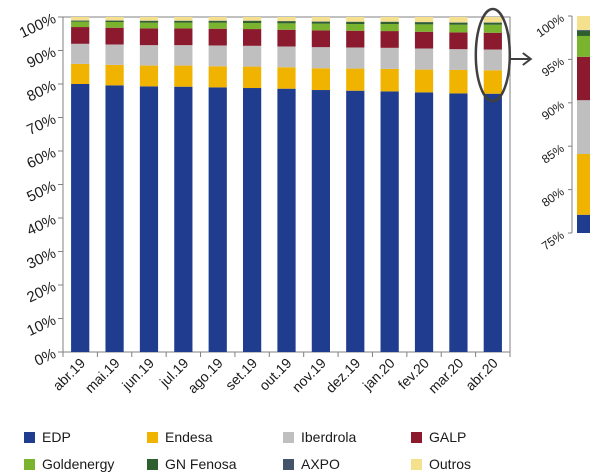 The width and height of the screenshot is (596, 475). I want to click on legend-item: Goldenergy, so click(69, 464).